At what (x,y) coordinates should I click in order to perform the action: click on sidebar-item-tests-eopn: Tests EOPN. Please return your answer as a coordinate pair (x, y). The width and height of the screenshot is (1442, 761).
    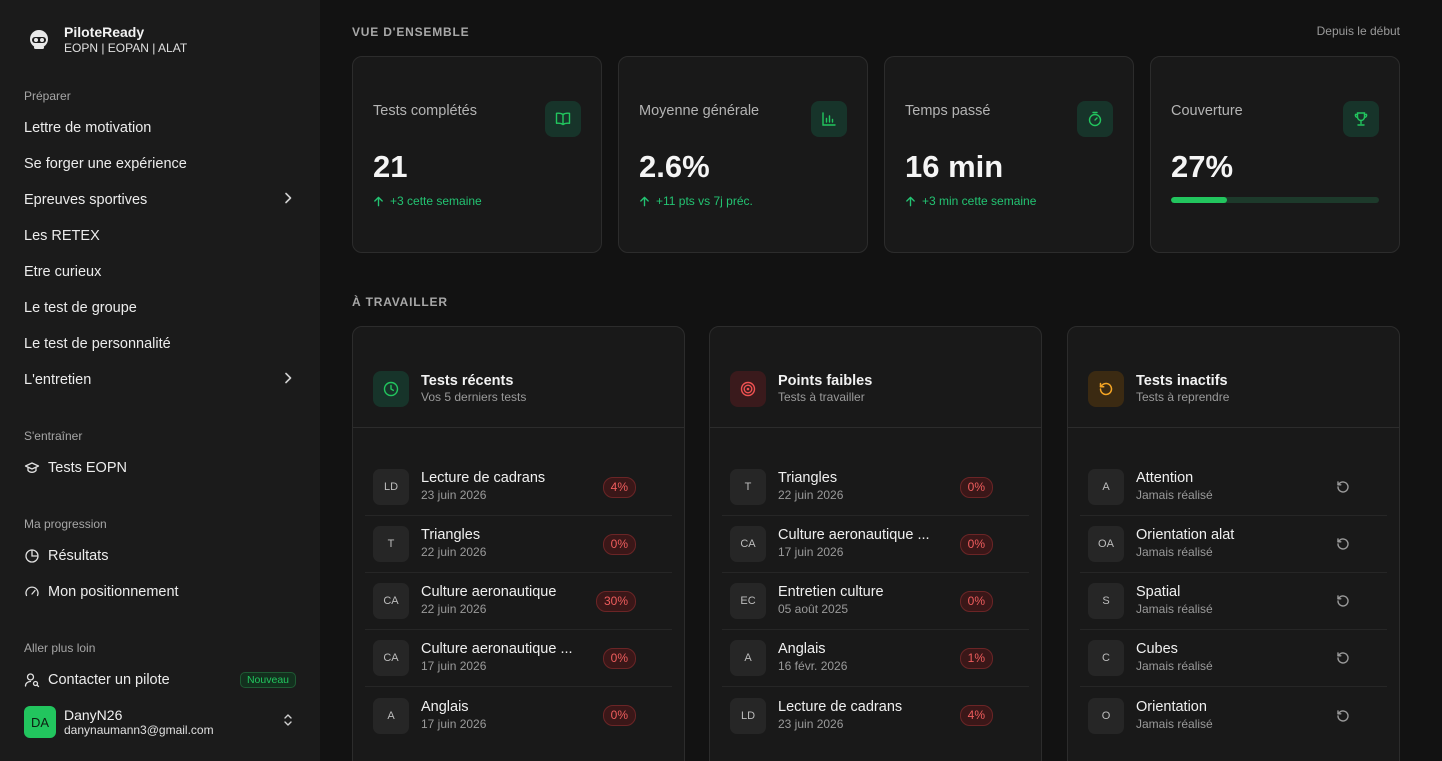
    Looking at the image, I should click on (160, 468).